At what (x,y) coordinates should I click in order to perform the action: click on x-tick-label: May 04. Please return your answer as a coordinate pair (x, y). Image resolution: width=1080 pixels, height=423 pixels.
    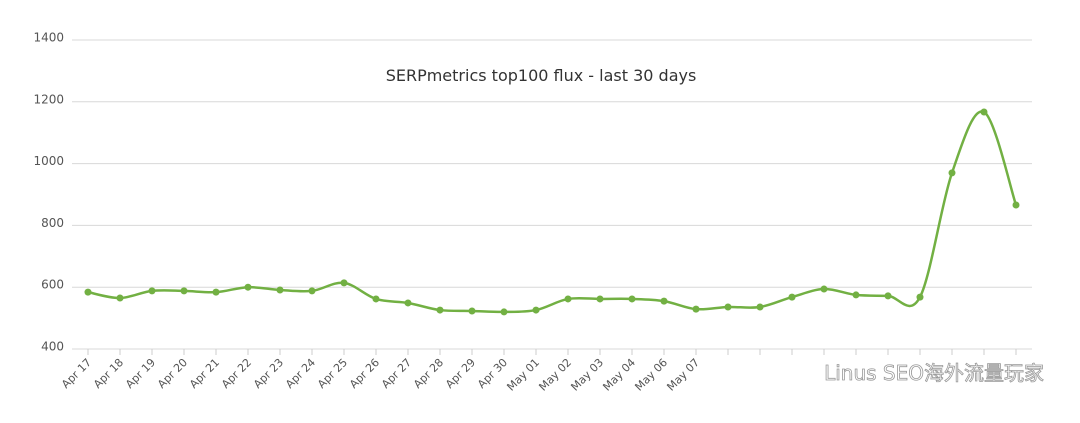
    Looking at the image, I should click on (619, 375).